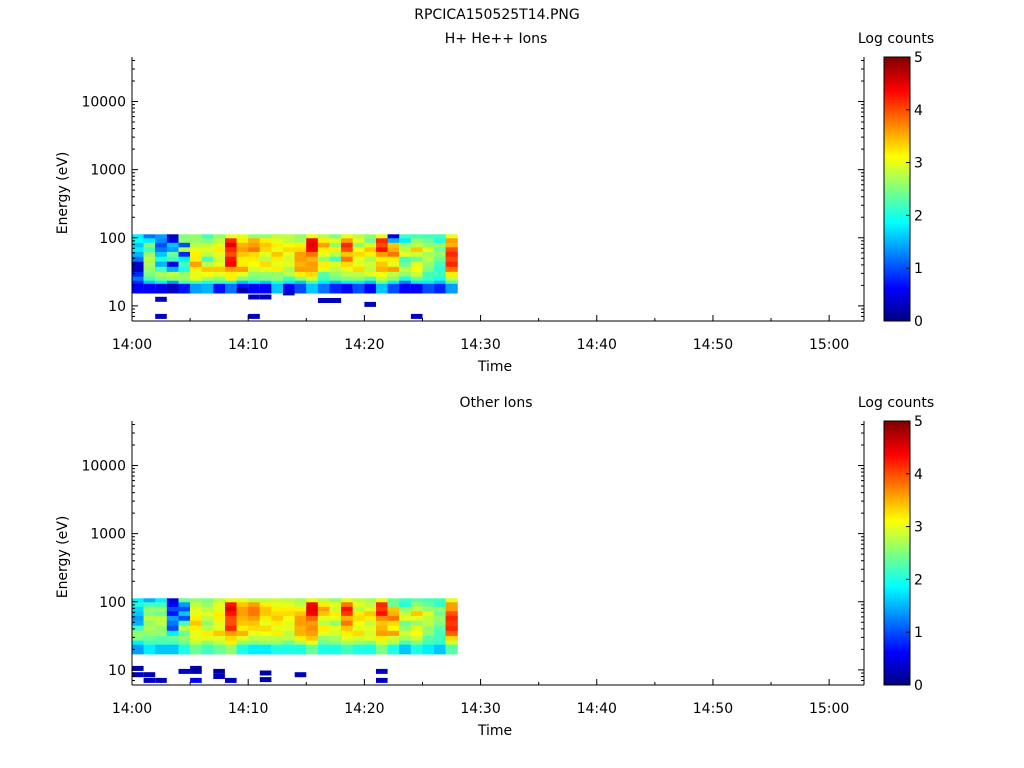 This screenshot has height=768, width=1024. I want to click on x-axis-label: Time, so click(494, 367).